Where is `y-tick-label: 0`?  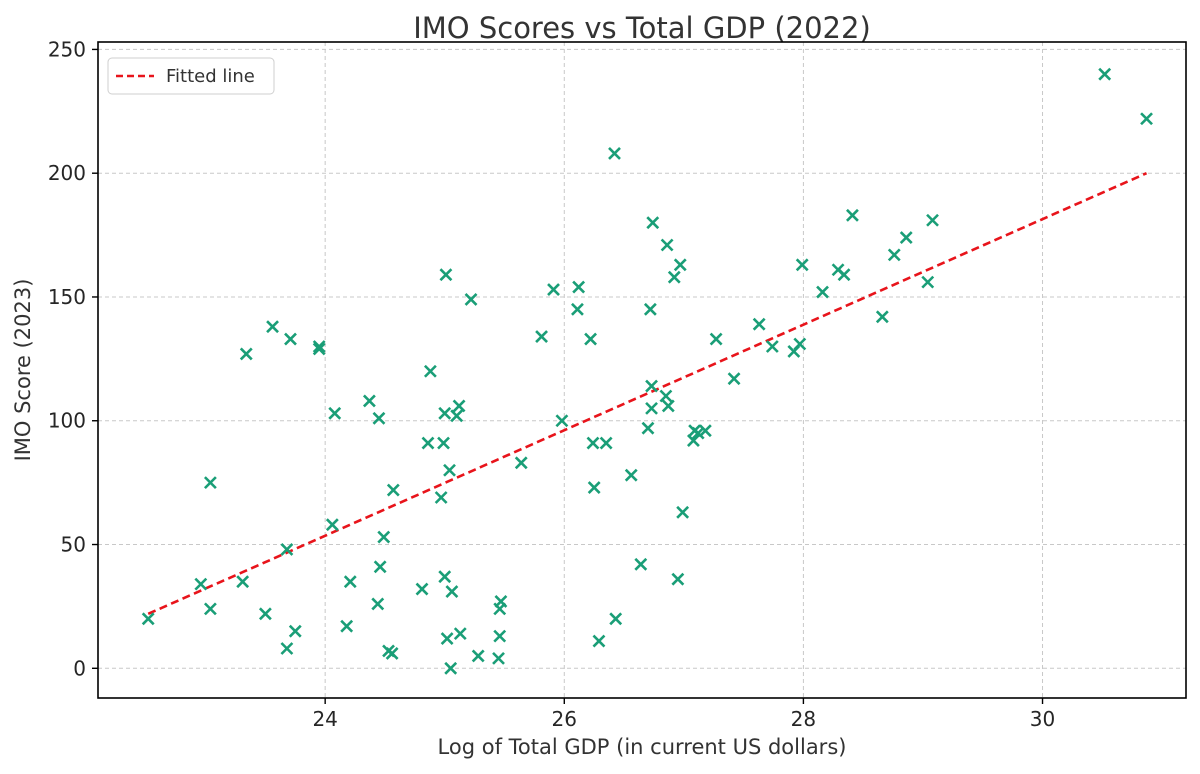 y-tick-label: 0 is located at coordinates (79, 668).